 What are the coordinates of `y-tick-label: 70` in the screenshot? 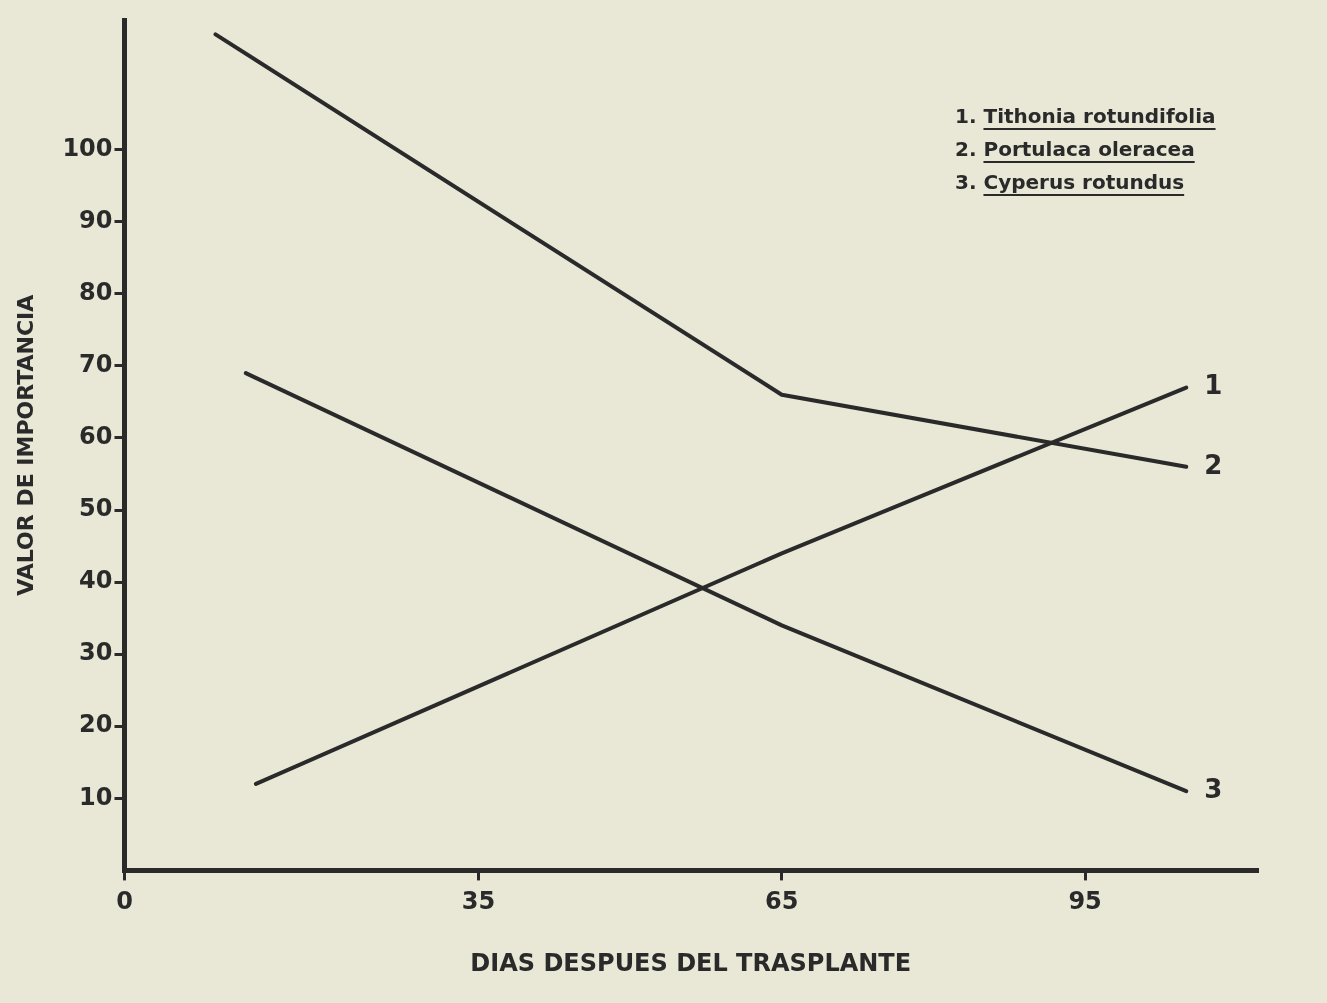 It's located at (96, 364).